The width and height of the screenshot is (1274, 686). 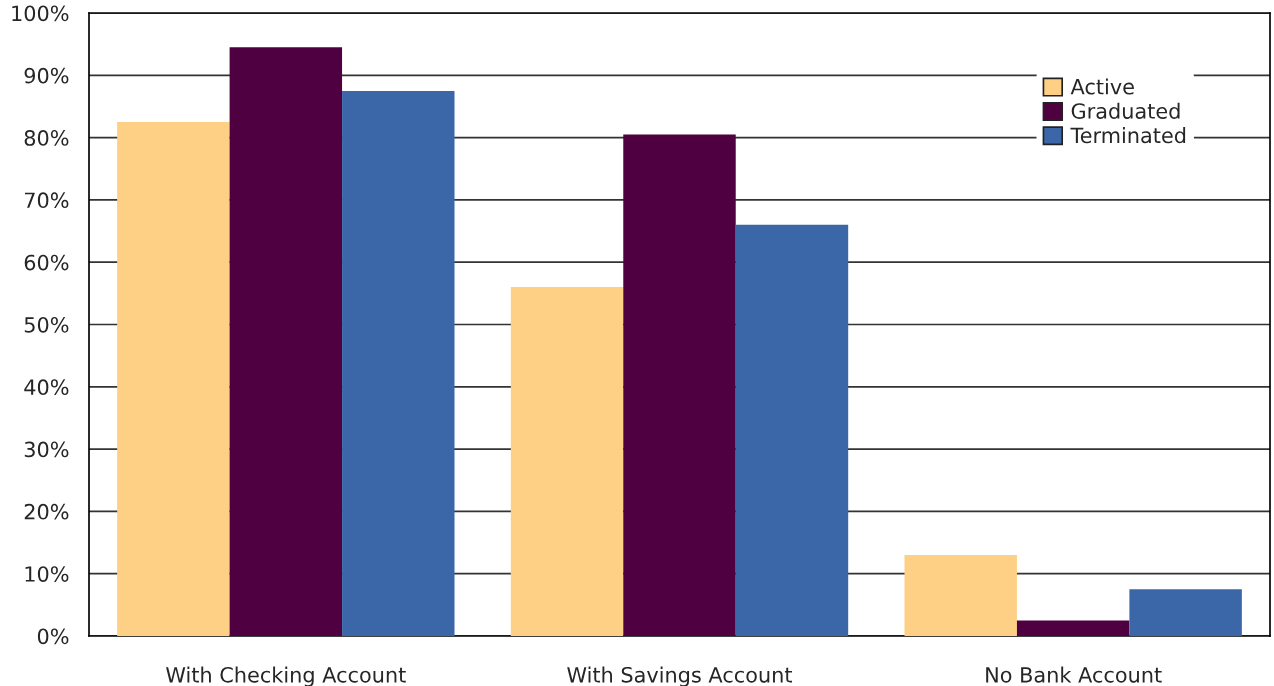 What do you see at coordinates (1102, 86) in the screenshot?
I see `legend-label: Active` at bounding box center [1102, 86].